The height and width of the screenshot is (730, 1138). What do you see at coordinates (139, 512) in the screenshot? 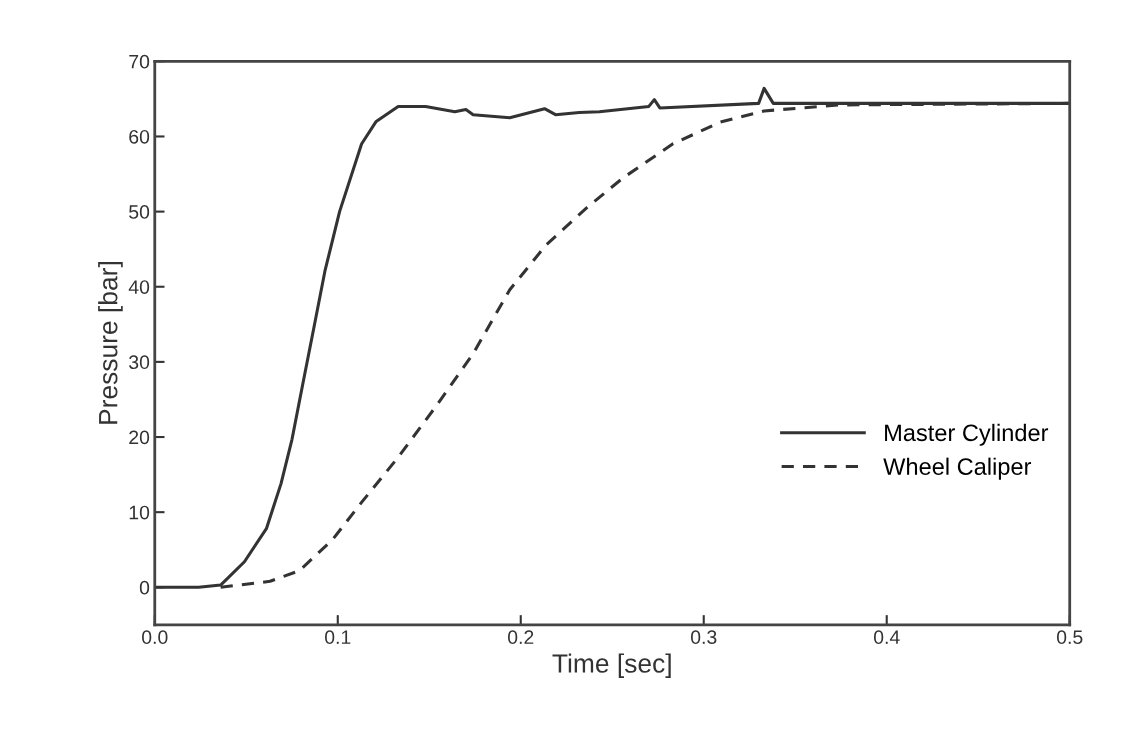
I see `y-tick-label: 10` at bounding box center [139, 512].